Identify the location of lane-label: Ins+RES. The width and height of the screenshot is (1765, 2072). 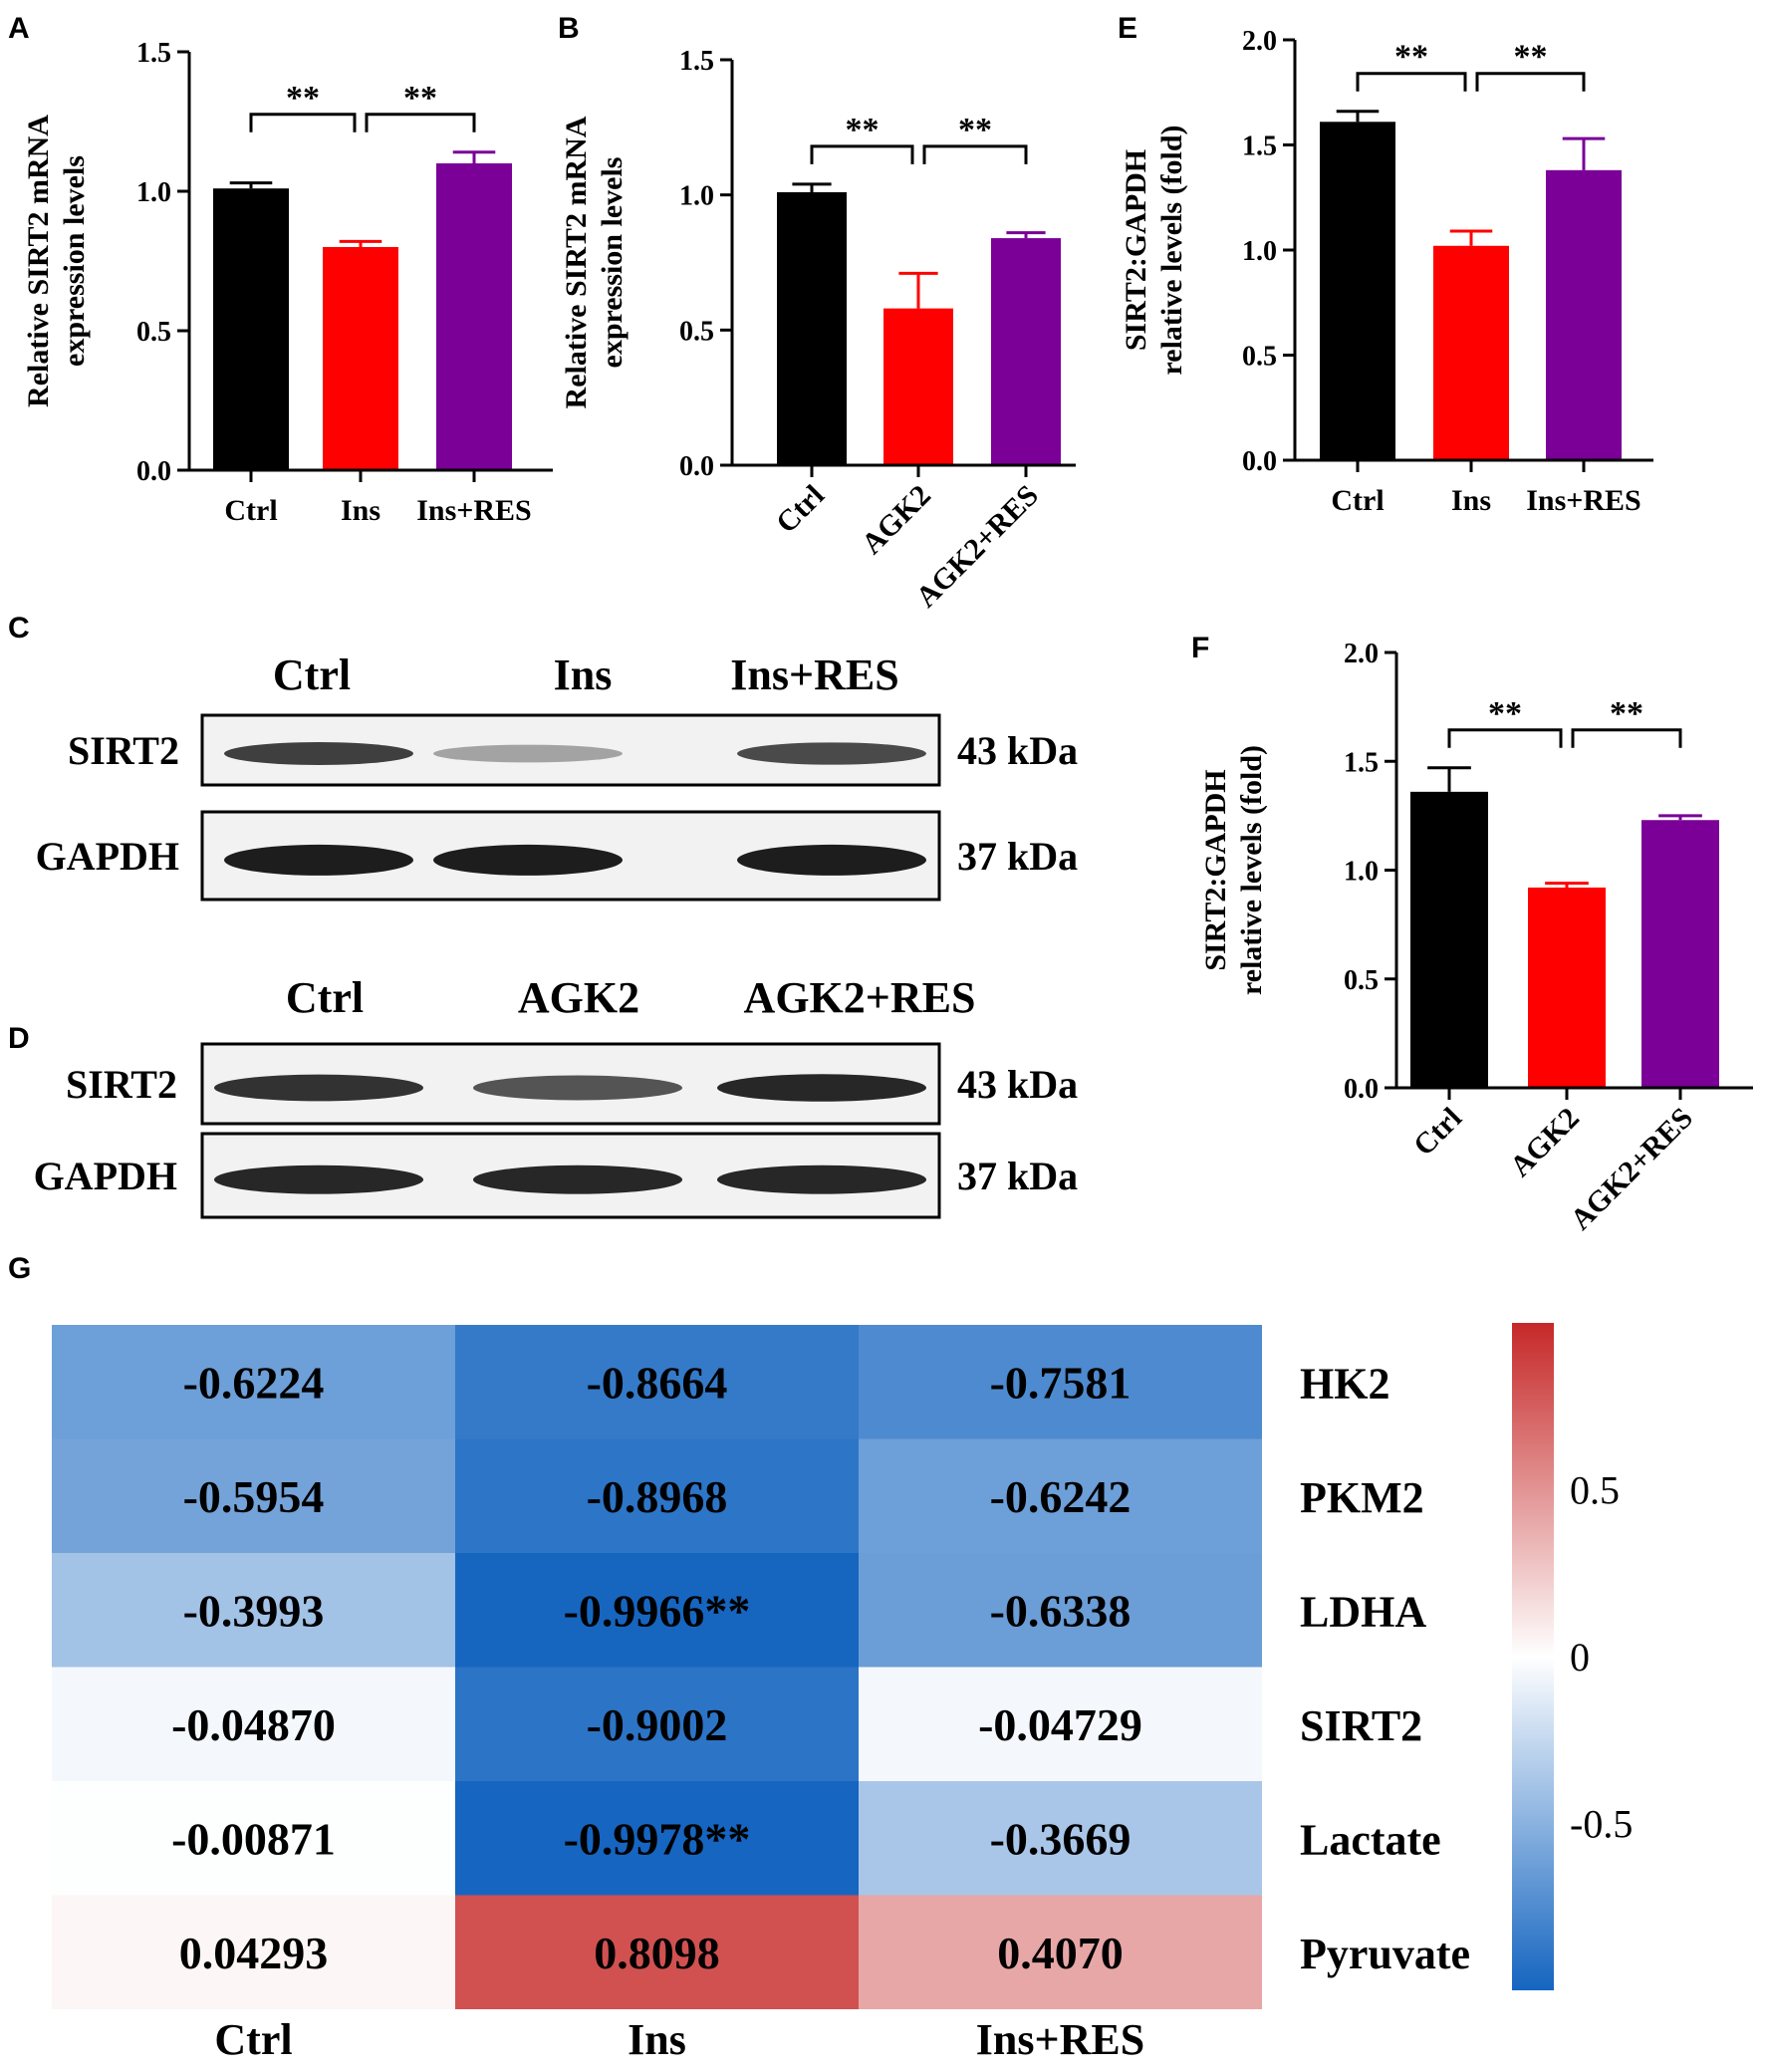
(814, 674).